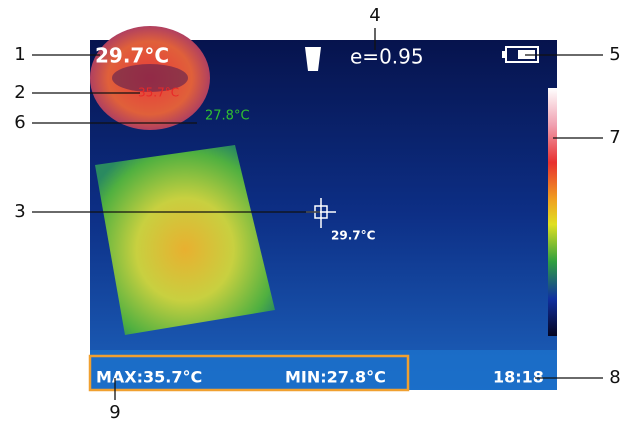 The height and width of the screenshot is (425, 624). Describe the element at coordinates (158, 93) in the screenshot. I see `hot-spot-temp: 35.7°C` at that location.